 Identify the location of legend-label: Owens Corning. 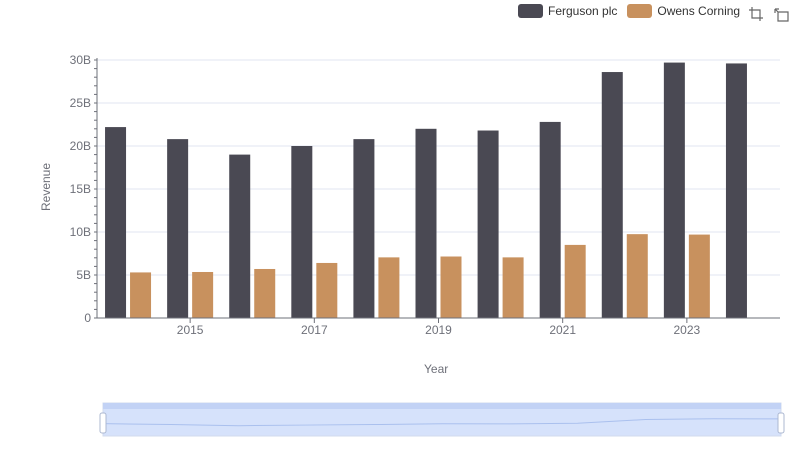
(699, 11).